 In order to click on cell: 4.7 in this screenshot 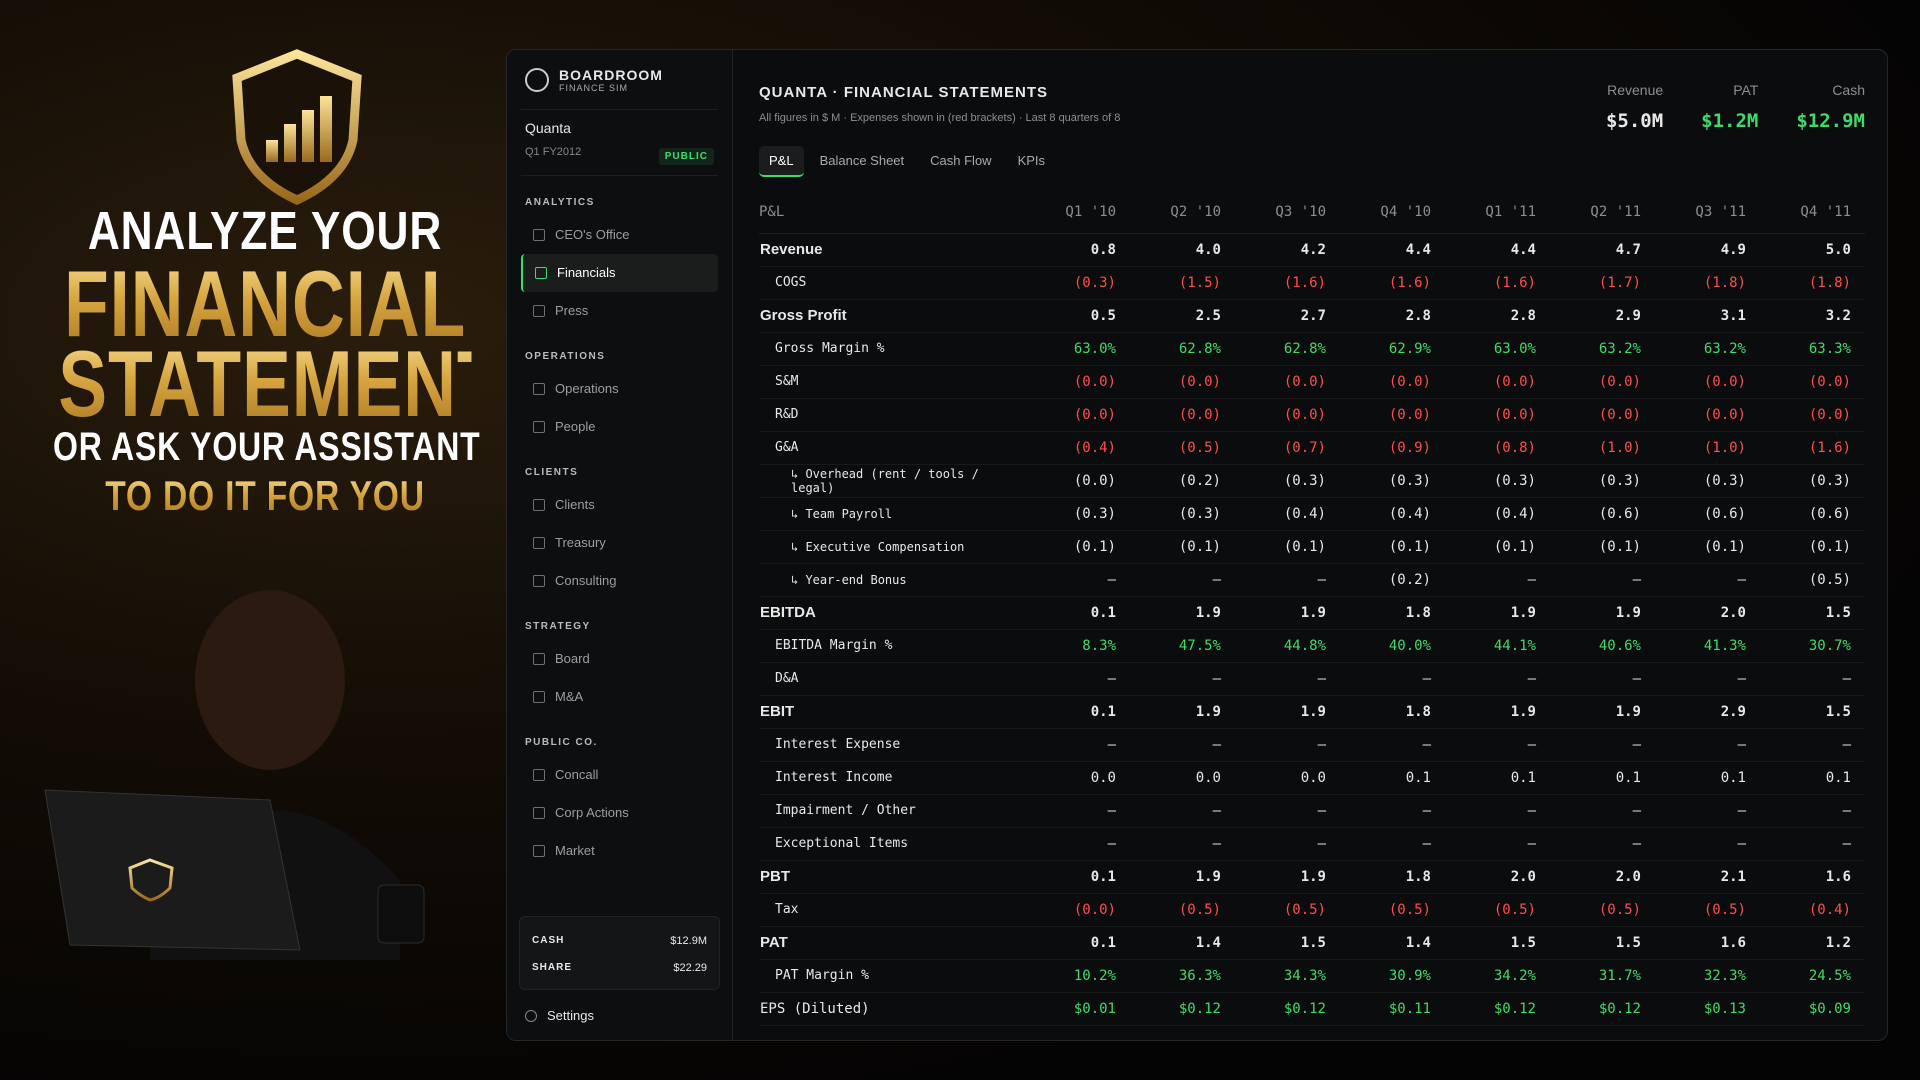, I will do `click(1602, 250)`.